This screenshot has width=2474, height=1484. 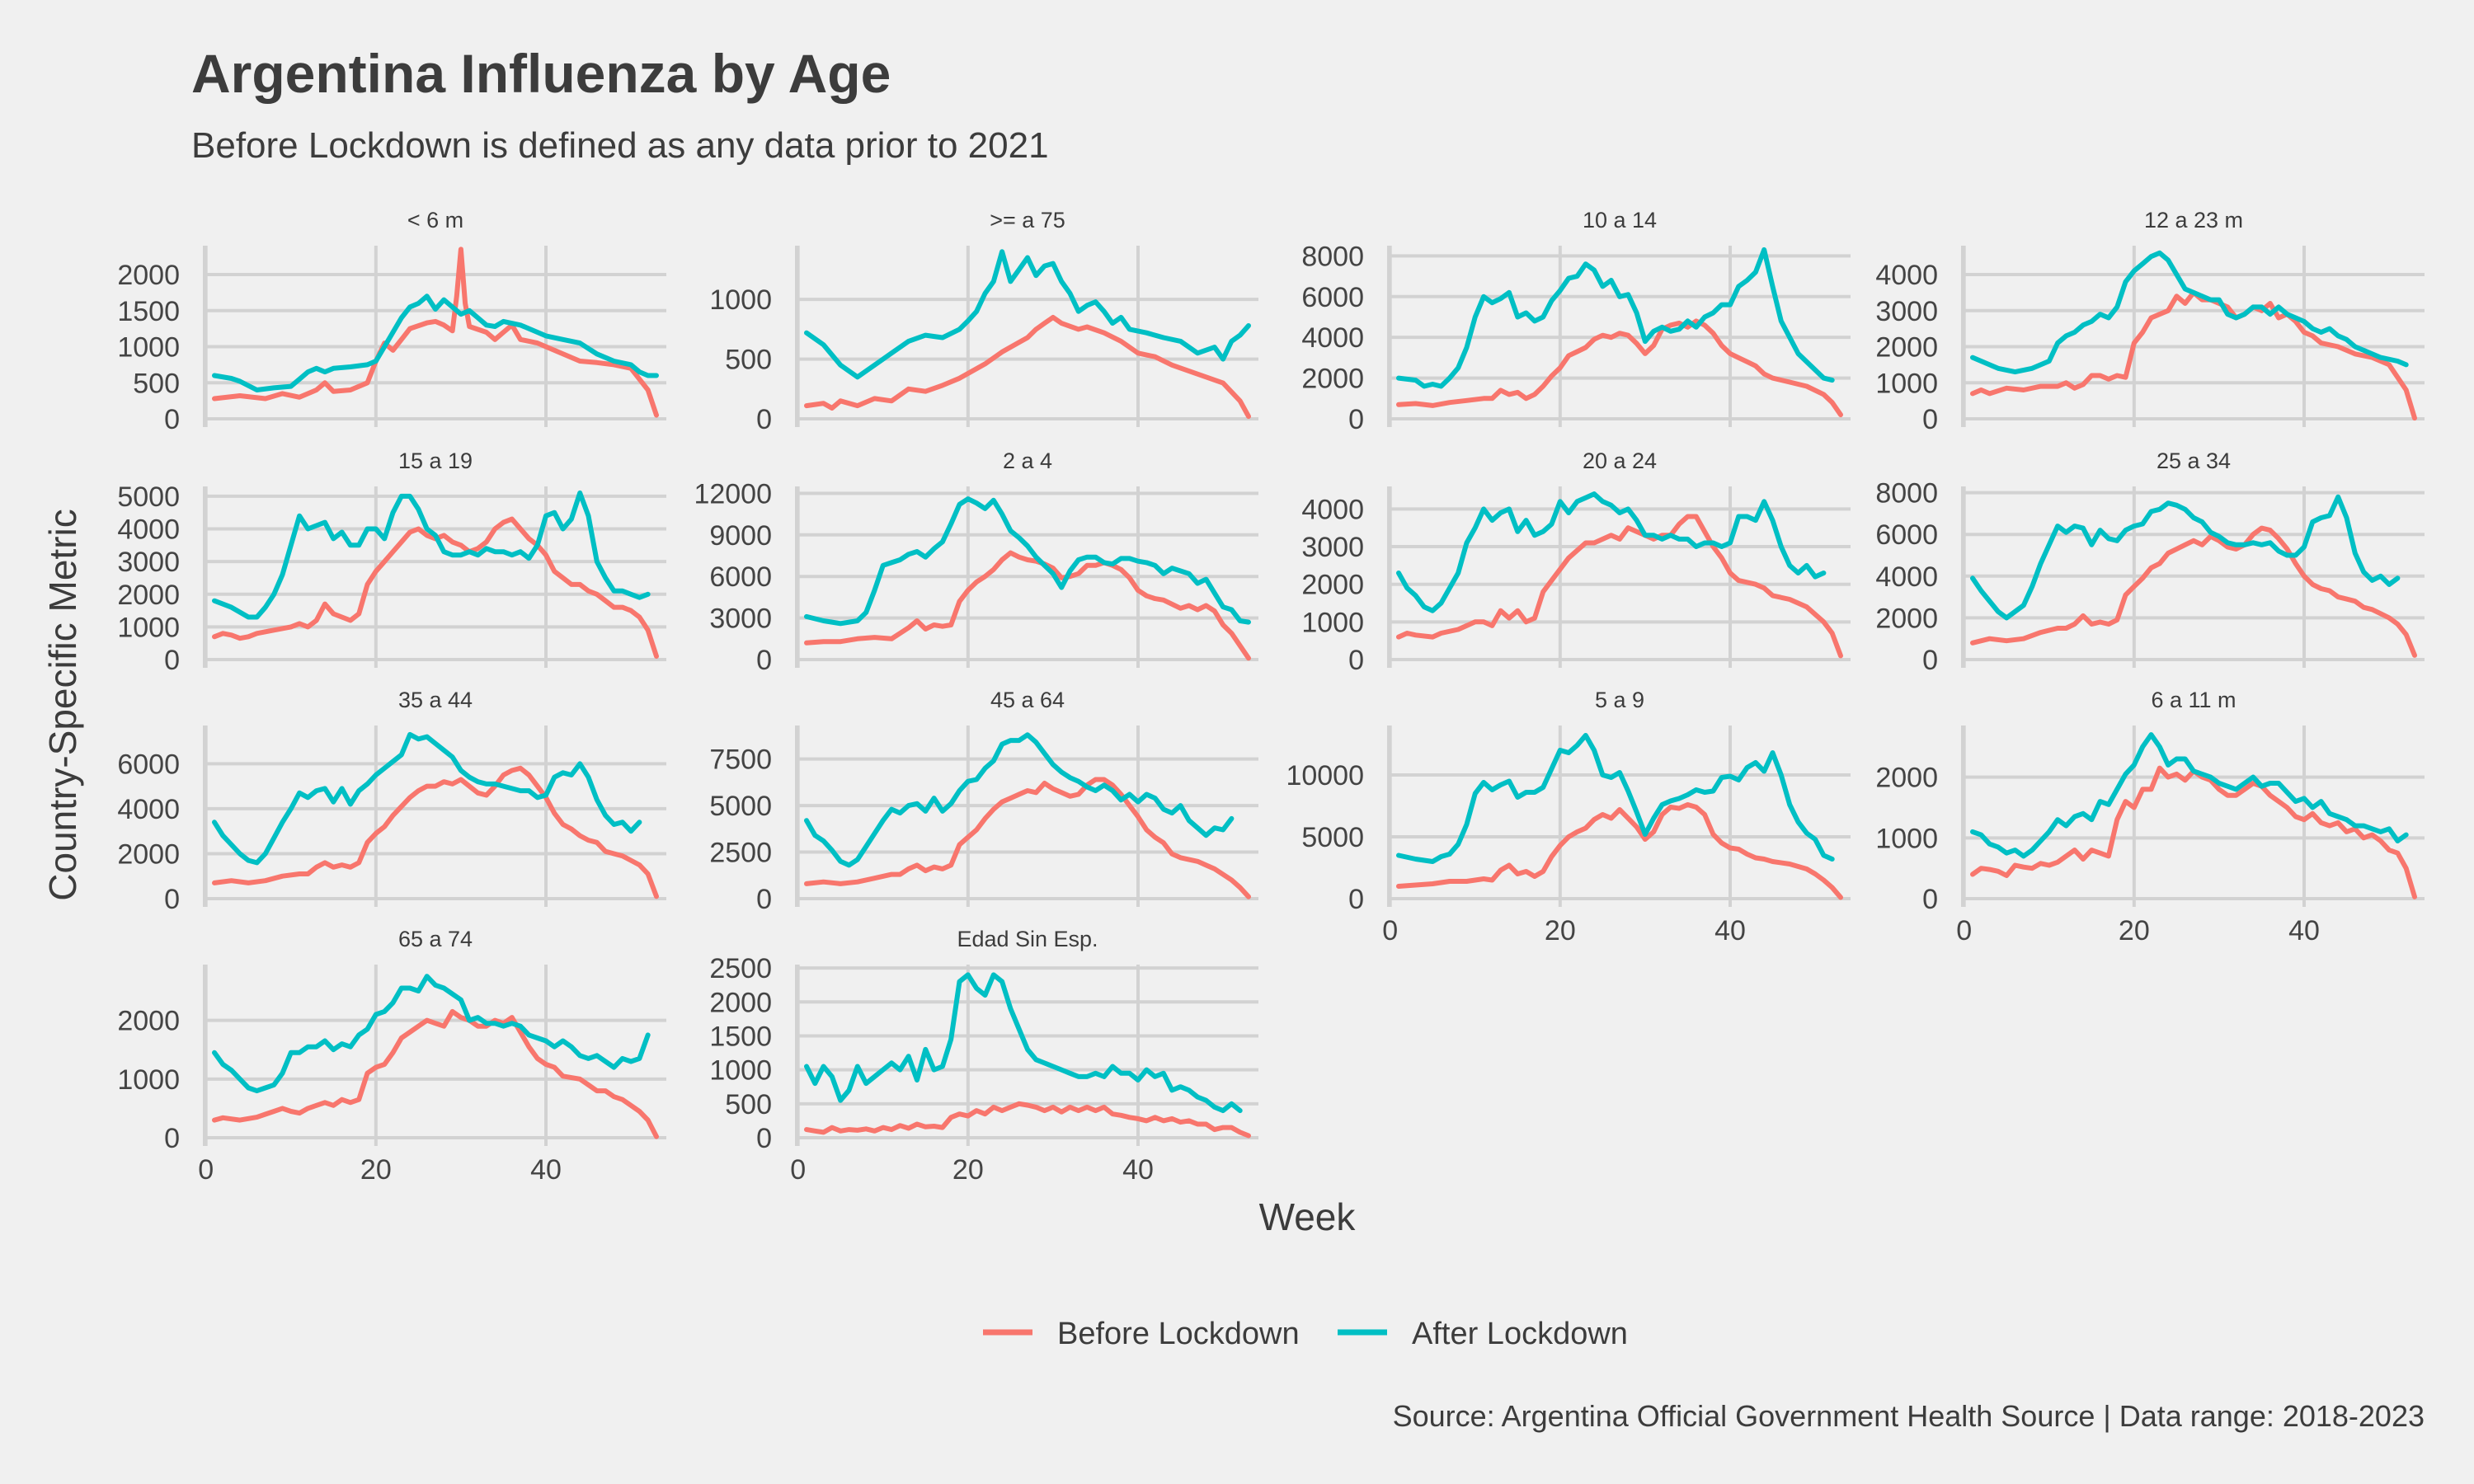 What do you see at coordinates (1027, 460) in the screenshot?
I see `facet-strip-label: 2 a 4` at bounding box center [1027, 460].